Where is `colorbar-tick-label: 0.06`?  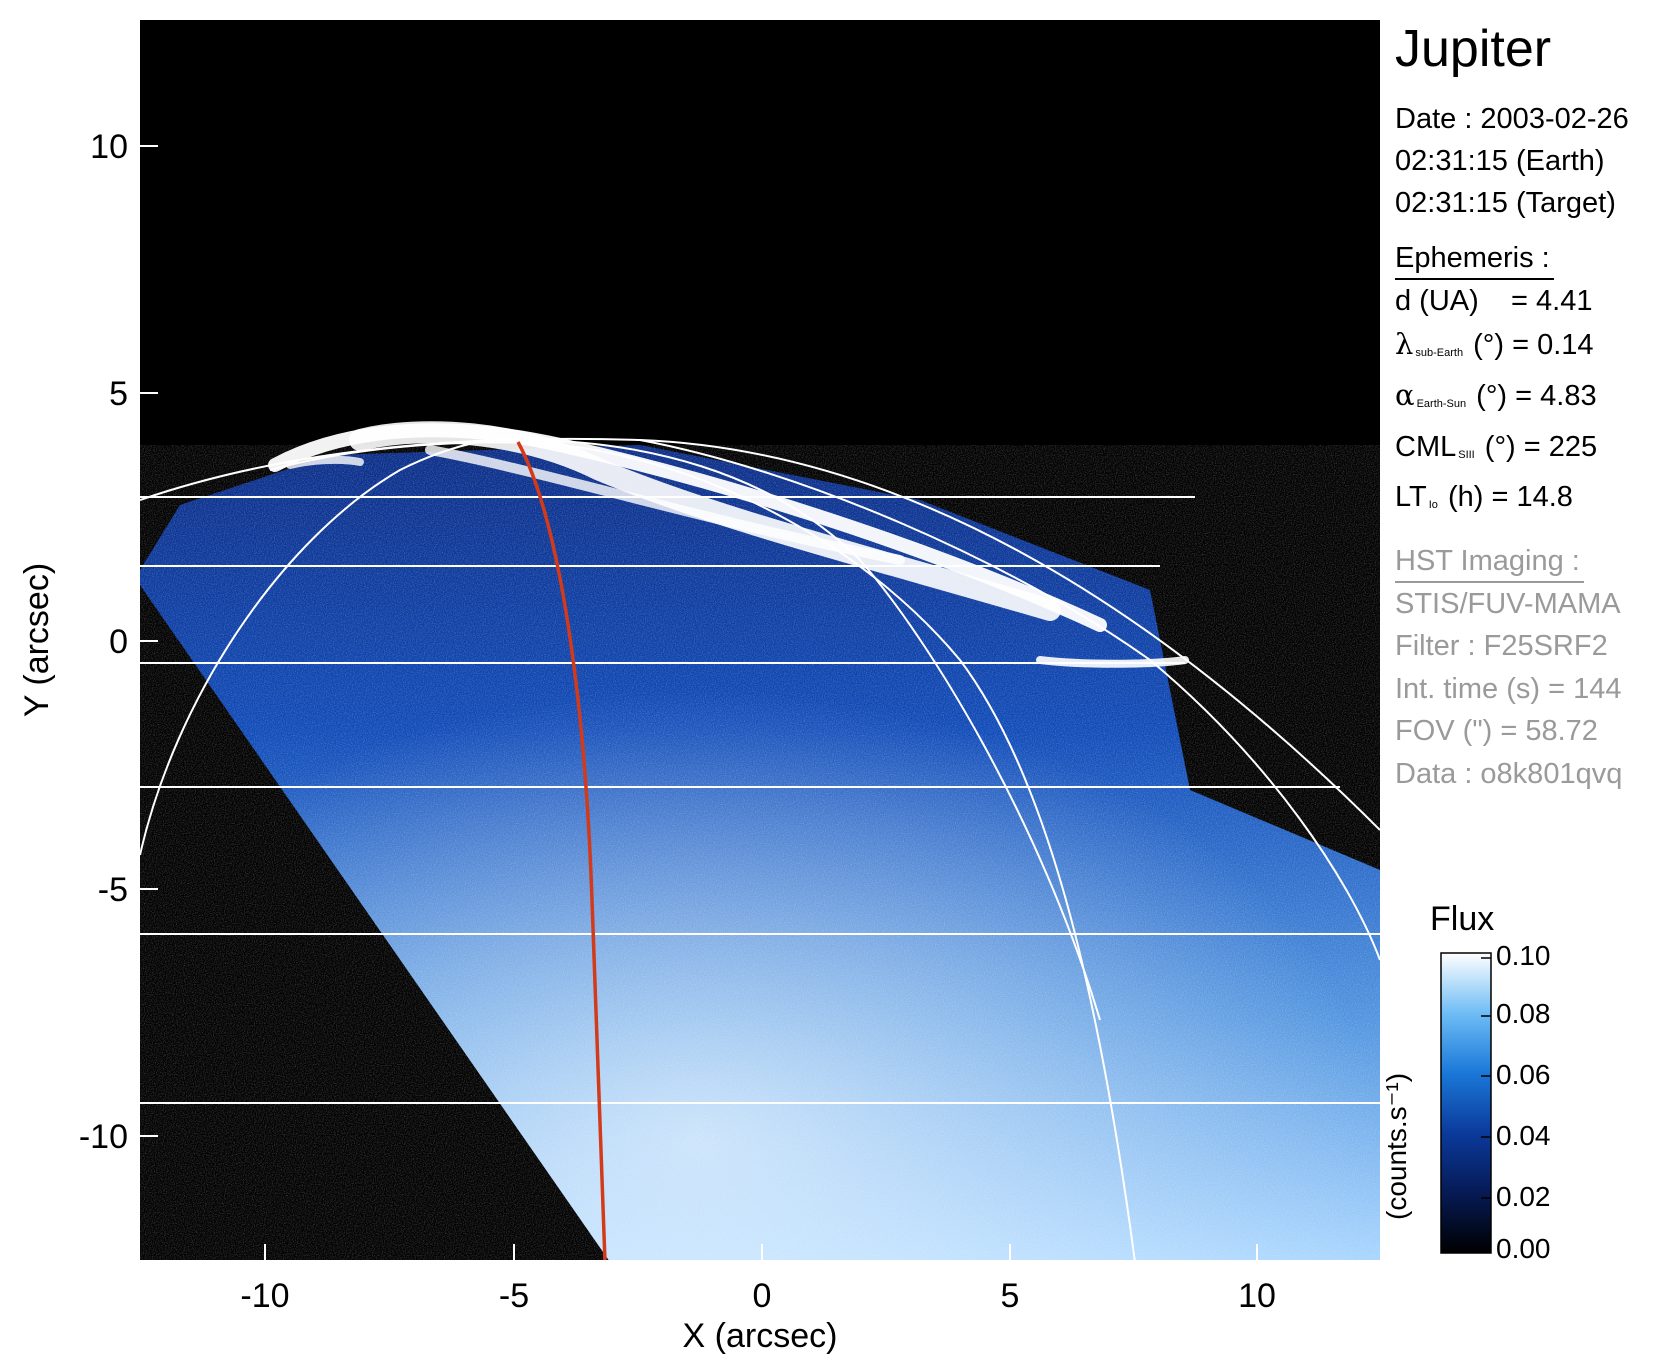 colorbar-tick-label: 0.06 is located at coordinates (1523, 1074).